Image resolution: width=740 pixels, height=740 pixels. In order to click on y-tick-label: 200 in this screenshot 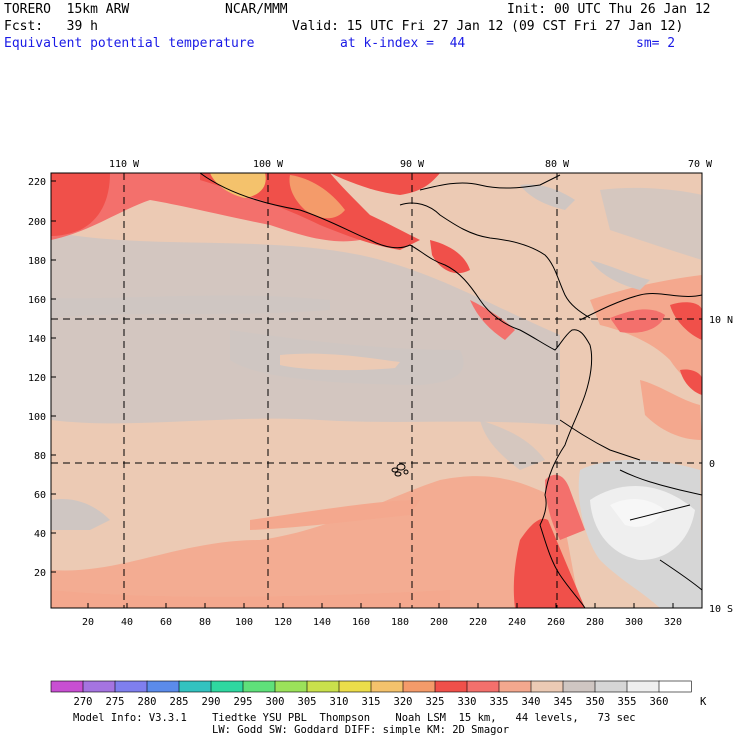, I will do `click(37, 222)`.